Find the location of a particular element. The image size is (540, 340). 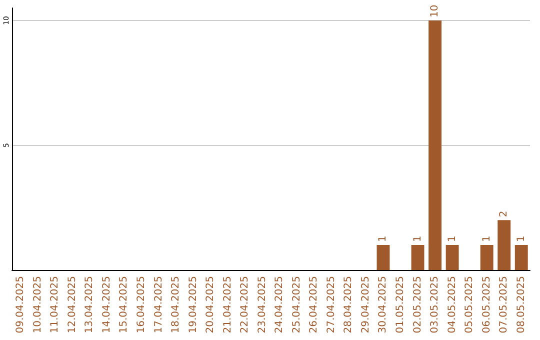

x-tick-label: 06.05.2025 is located at coordinates (486, 305).